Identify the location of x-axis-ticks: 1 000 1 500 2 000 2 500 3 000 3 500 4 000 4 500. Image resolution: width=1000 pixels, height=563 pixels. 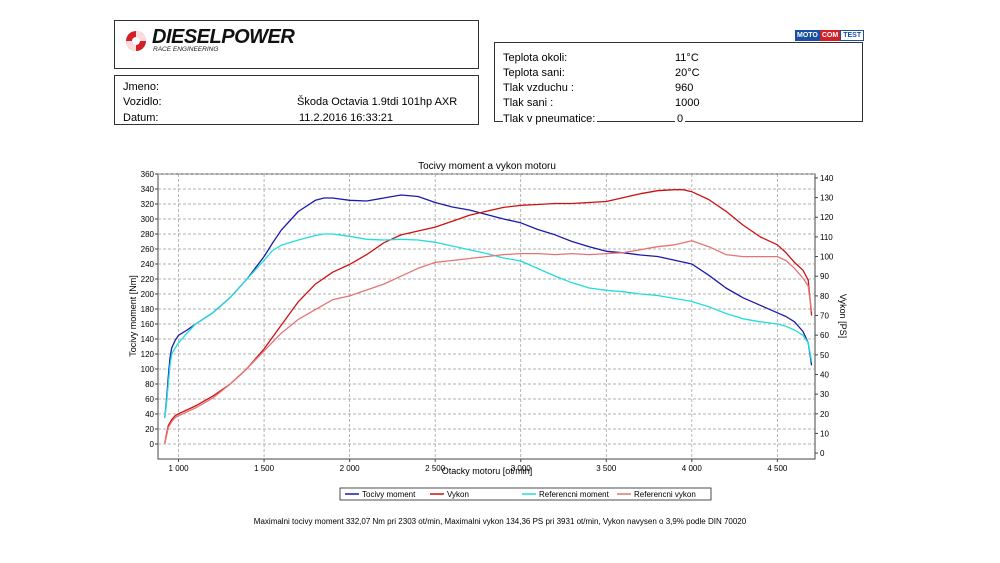
(478, 466).